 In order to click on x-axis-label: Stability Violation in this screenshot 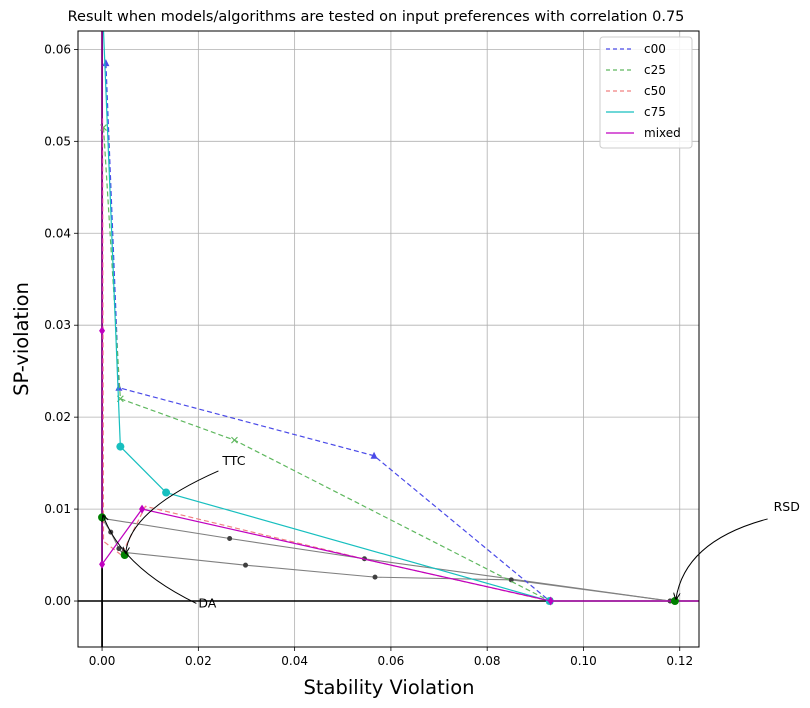, I will do `click(389, 687)`.